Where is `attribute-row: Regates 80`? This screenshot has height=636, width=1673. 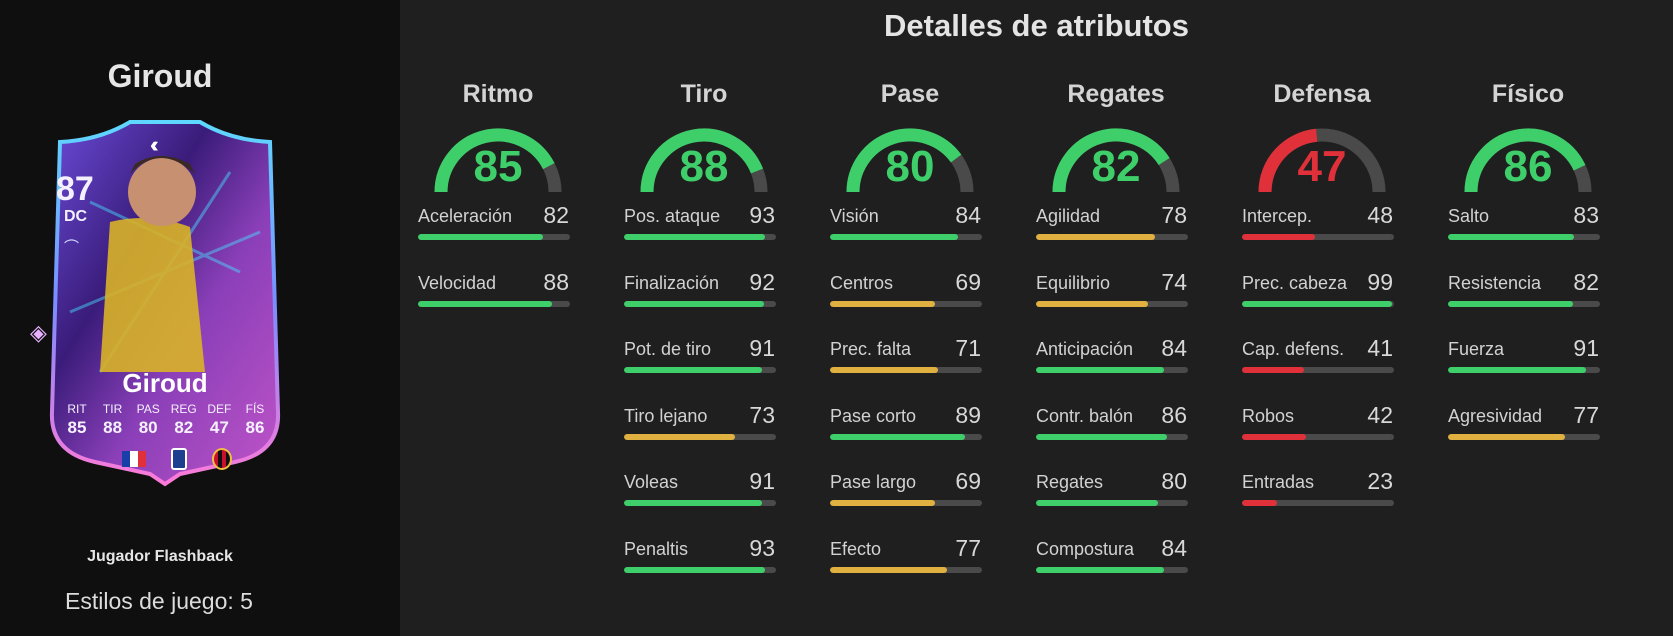 attribute-row: Regates 80 is located at coordinates (1116, 497).